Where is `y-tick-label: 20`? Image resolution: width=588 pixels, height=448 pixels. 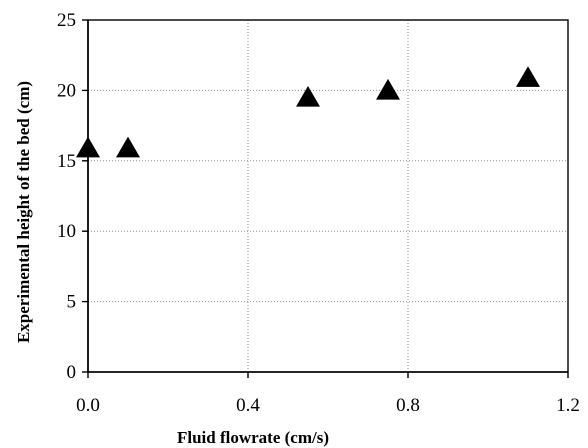
y-tick-label: 20 is located at coordinates (66, 90).